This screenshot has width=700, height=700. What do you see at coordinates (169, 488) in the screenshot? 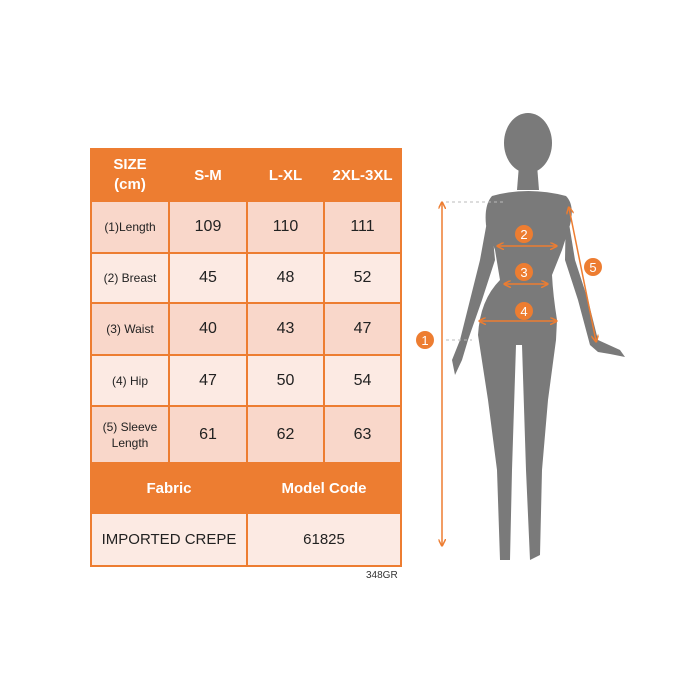
I see `fabric-header: Fabric` at bounding box center [169, 488].